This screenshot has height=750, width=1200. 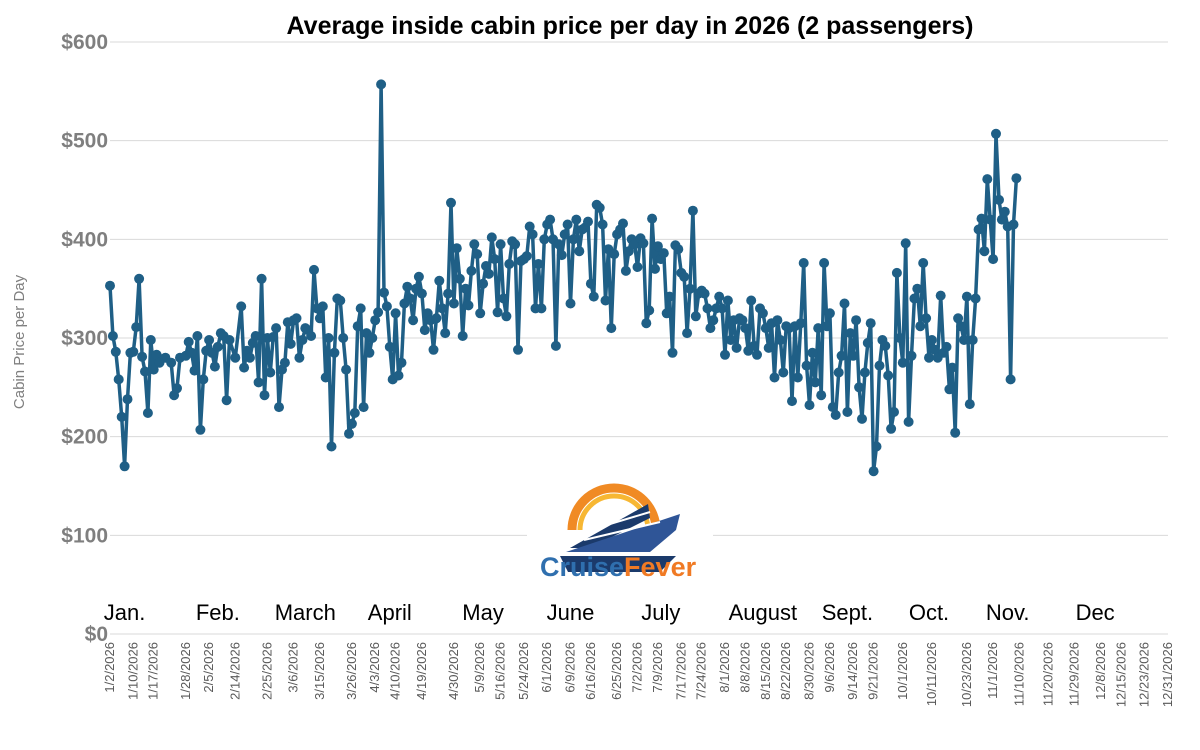 I want to click on x-tick-label: 1/2/2026, so click(x=109, y=667).